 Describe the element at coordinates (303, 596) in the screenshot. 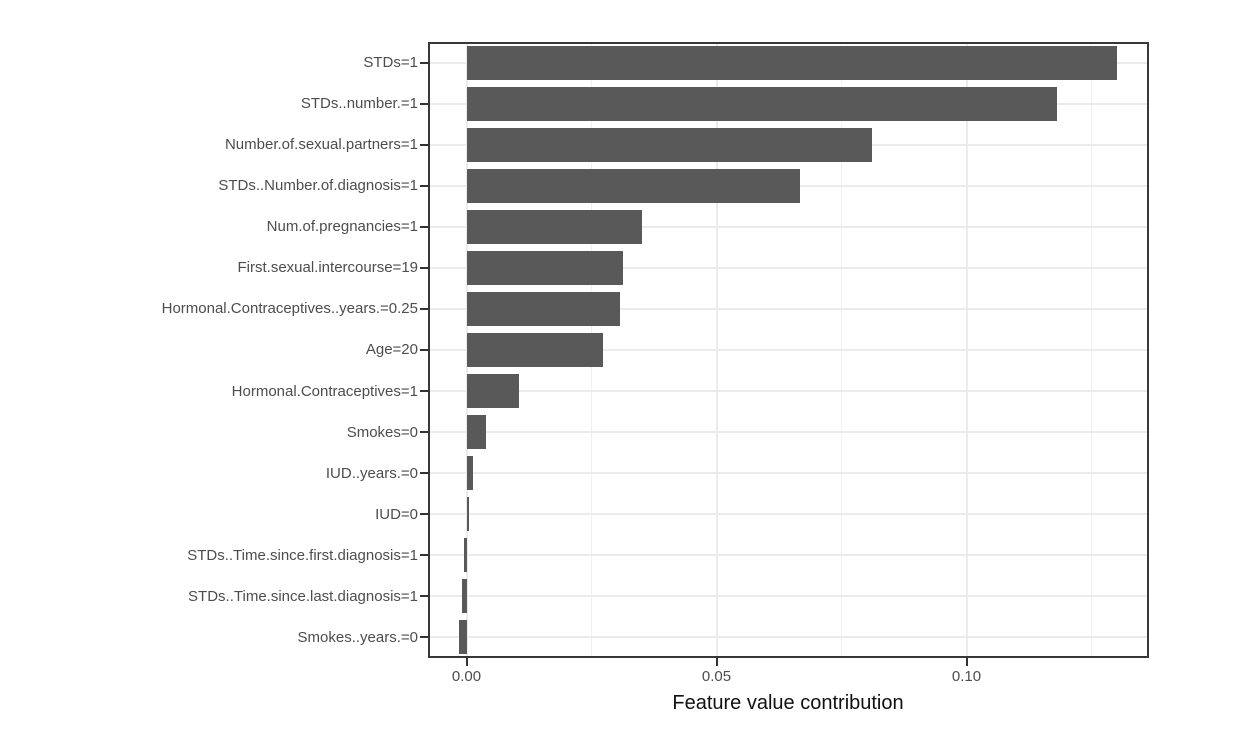

I see `y-tick-label: STDs..Time.since.last.diagnosis=1` at that location.